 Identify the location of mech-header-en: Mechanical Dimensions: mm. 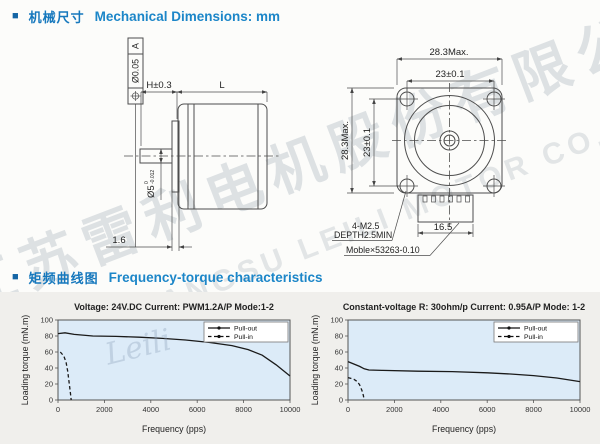
(187, 16).